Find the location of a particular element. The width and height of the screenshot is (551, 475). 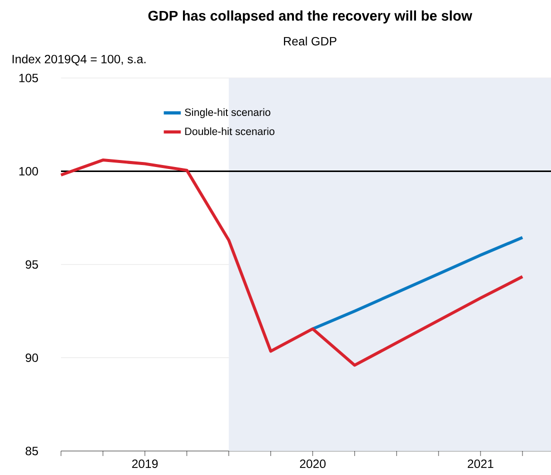

chart-title: GDP has collapsed and the recovery will be slow is located at coordinates (310, 17).